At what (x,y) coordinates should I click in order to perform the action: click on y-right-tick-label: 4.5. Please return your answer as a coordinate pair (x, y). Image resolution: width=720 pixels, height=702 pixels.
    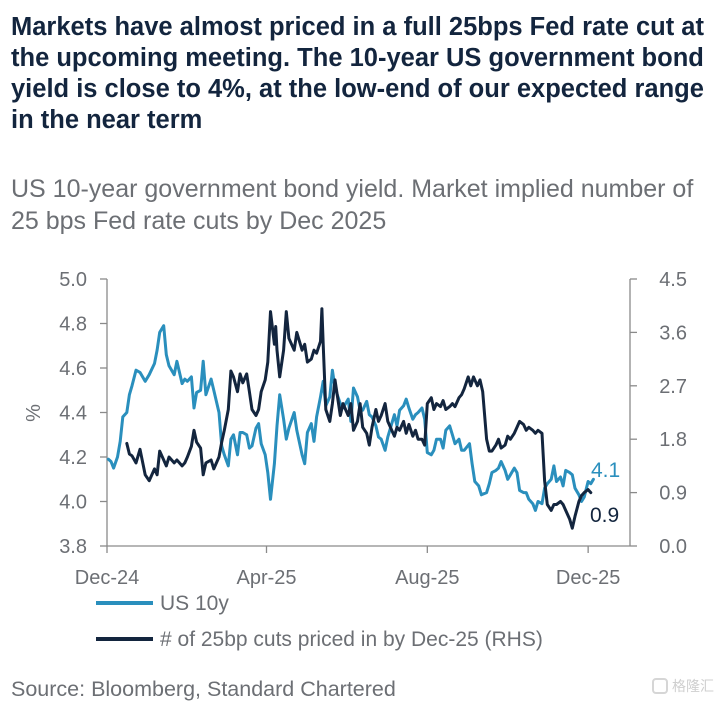
    Looking at the image, I should click on (673, 280).